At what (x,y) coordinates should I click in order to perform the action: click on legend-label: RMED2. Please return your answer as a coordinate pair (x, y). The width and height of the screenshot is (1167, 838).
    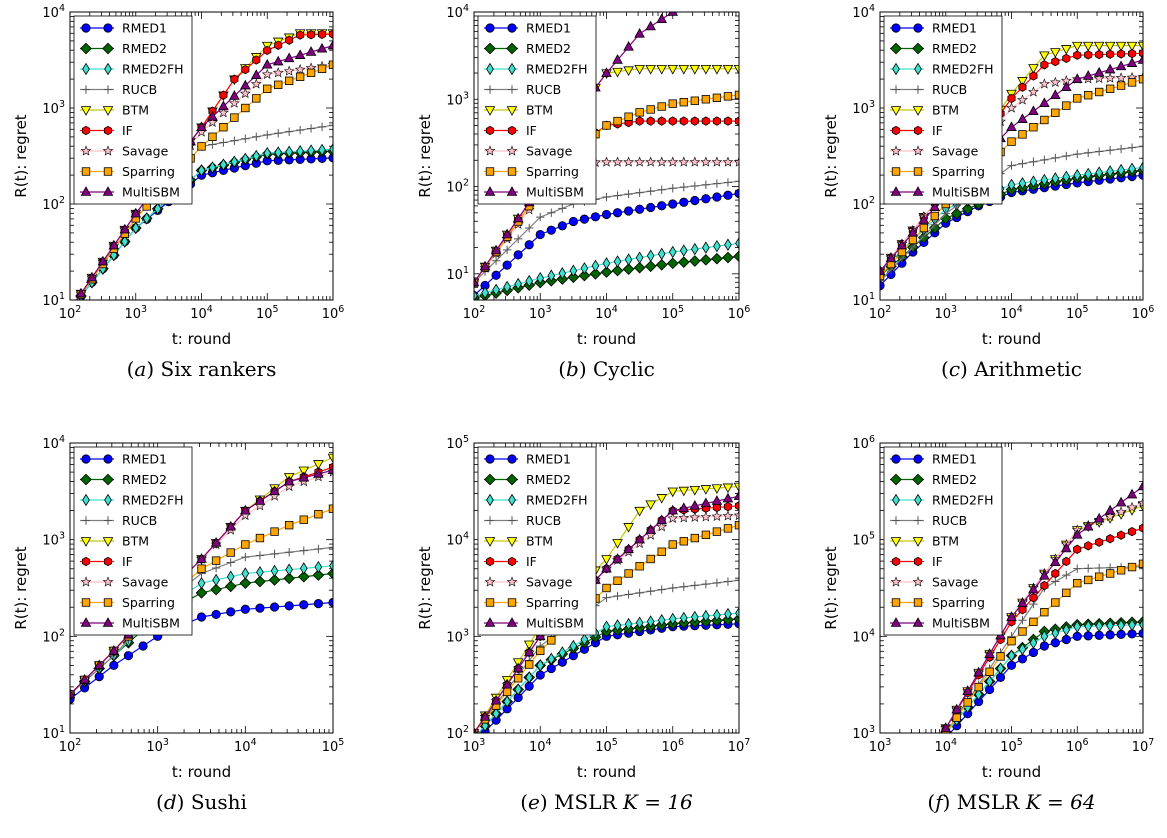
    Looking at the image, I should click on (144, 479).